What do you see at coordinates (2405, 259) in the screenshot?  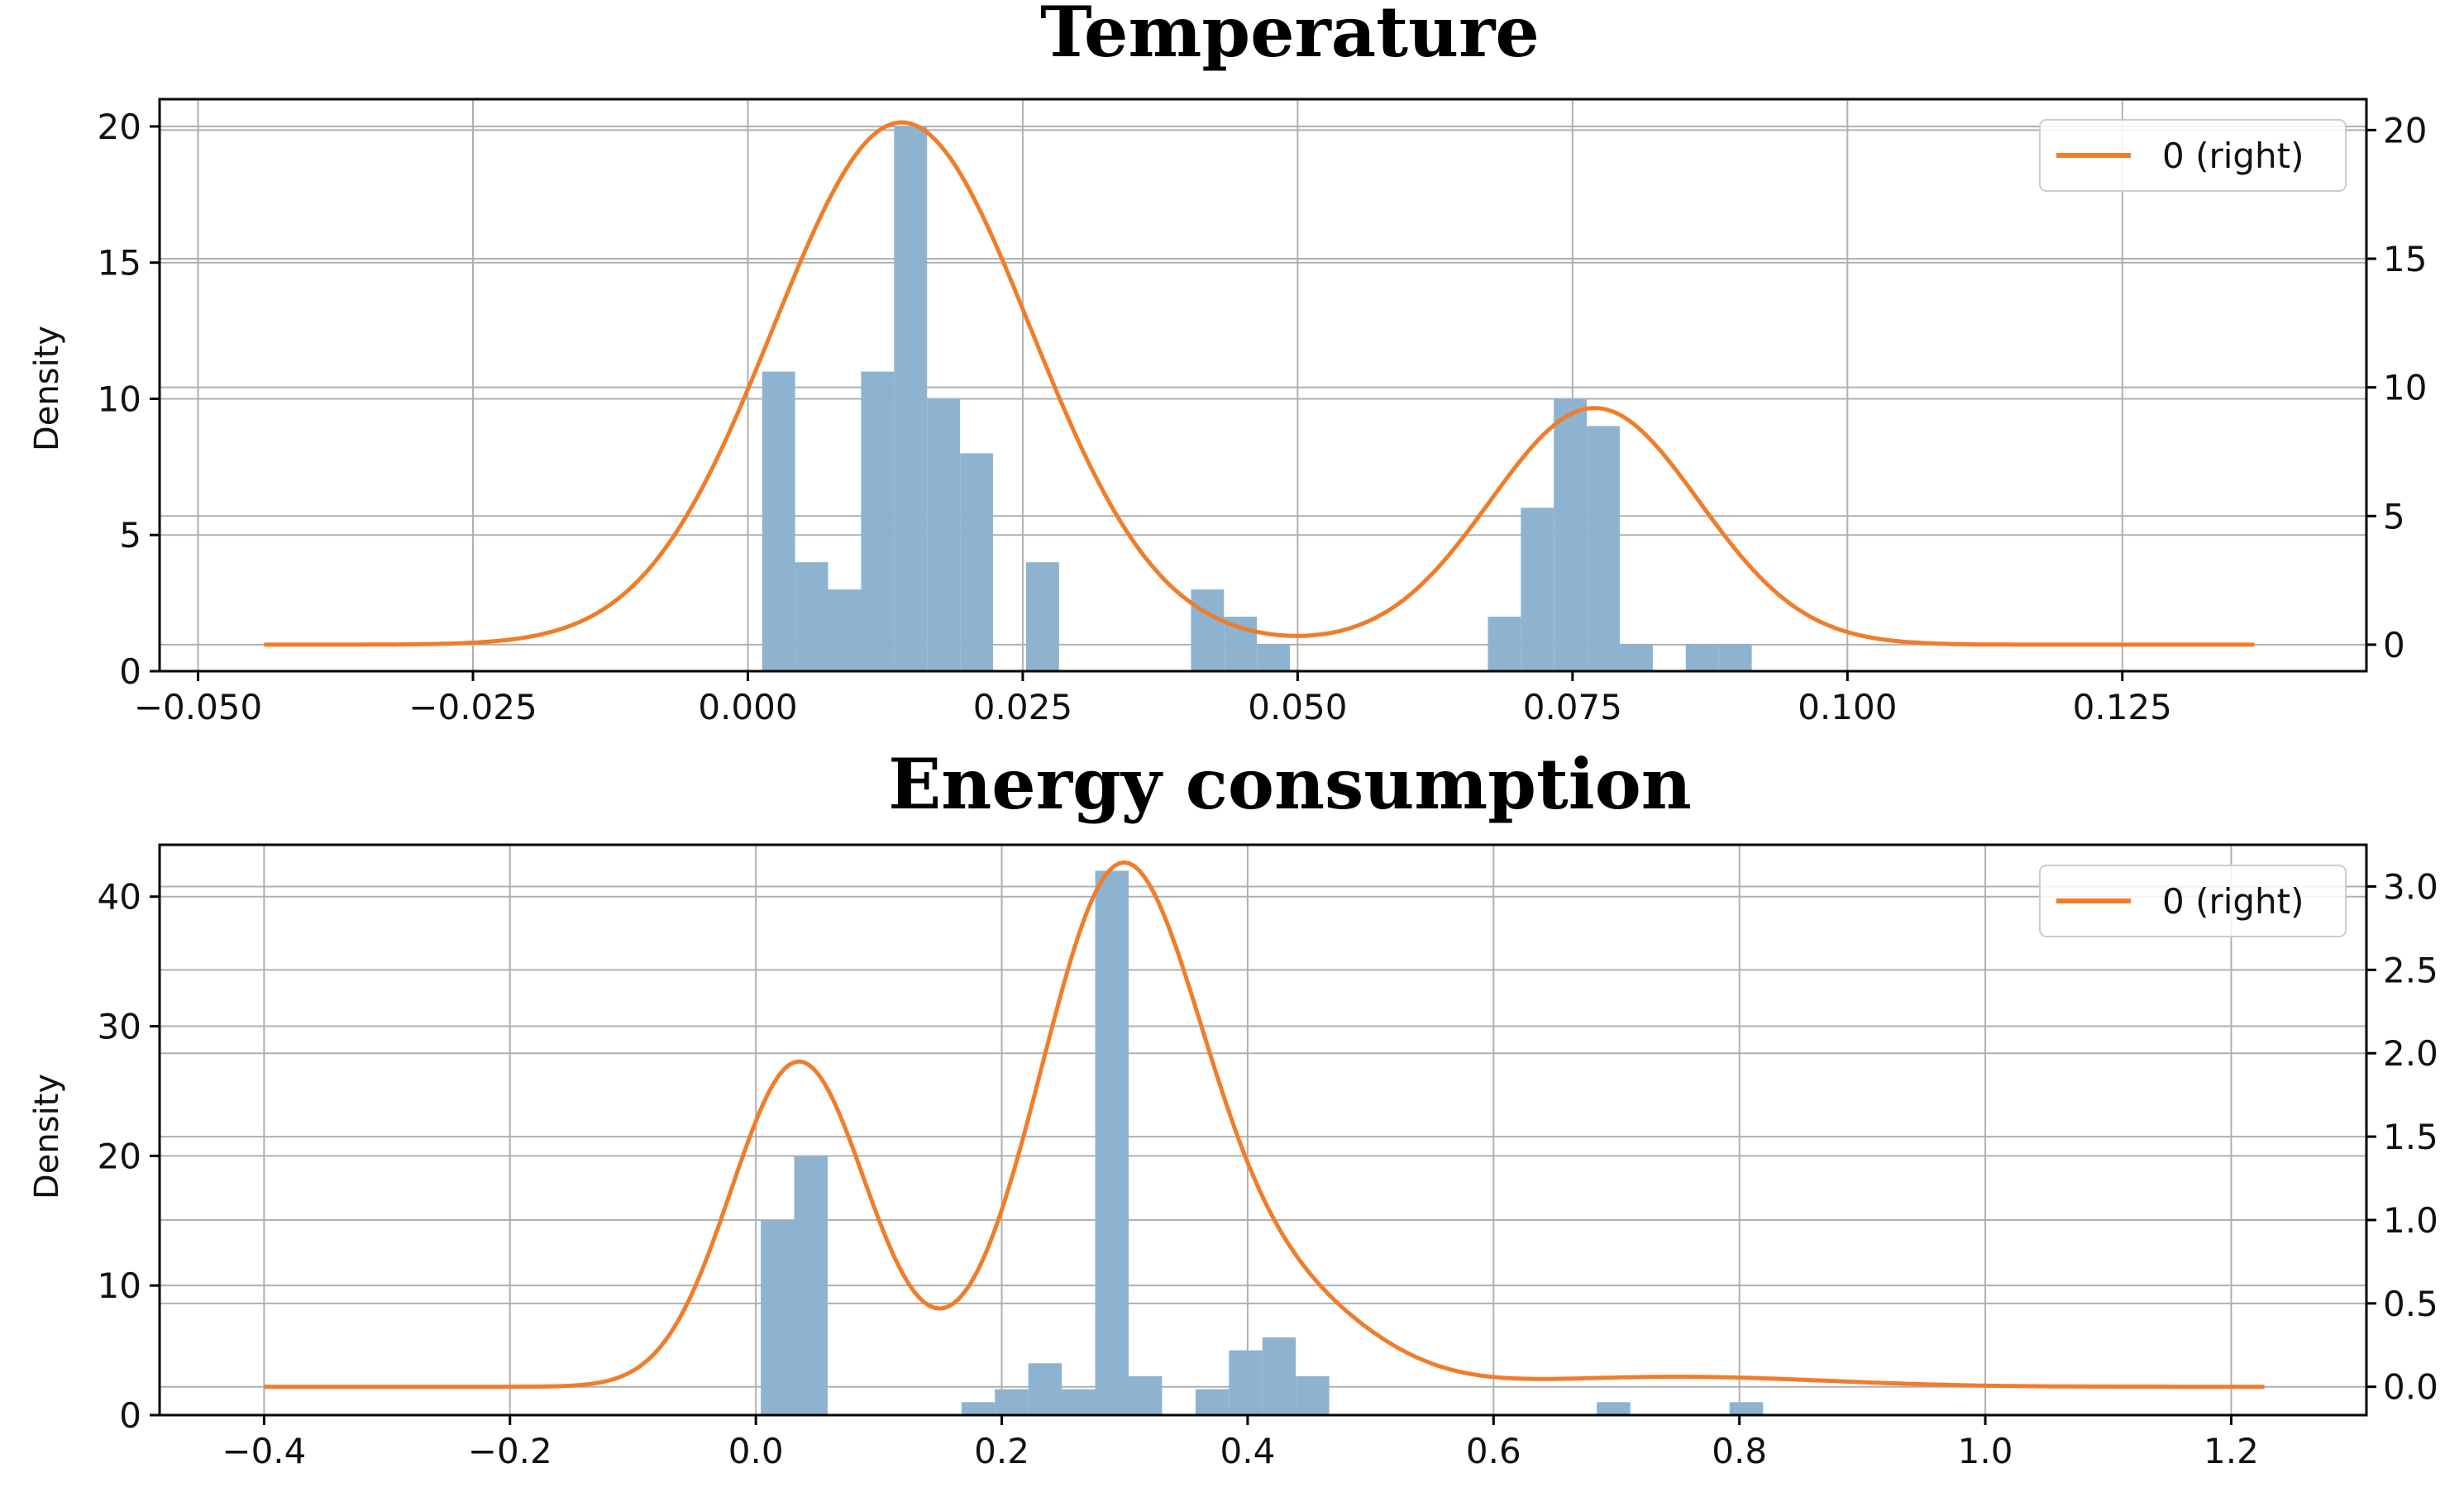 I see `y-tick-label-right: 15` at bounding box center [2405, 259].